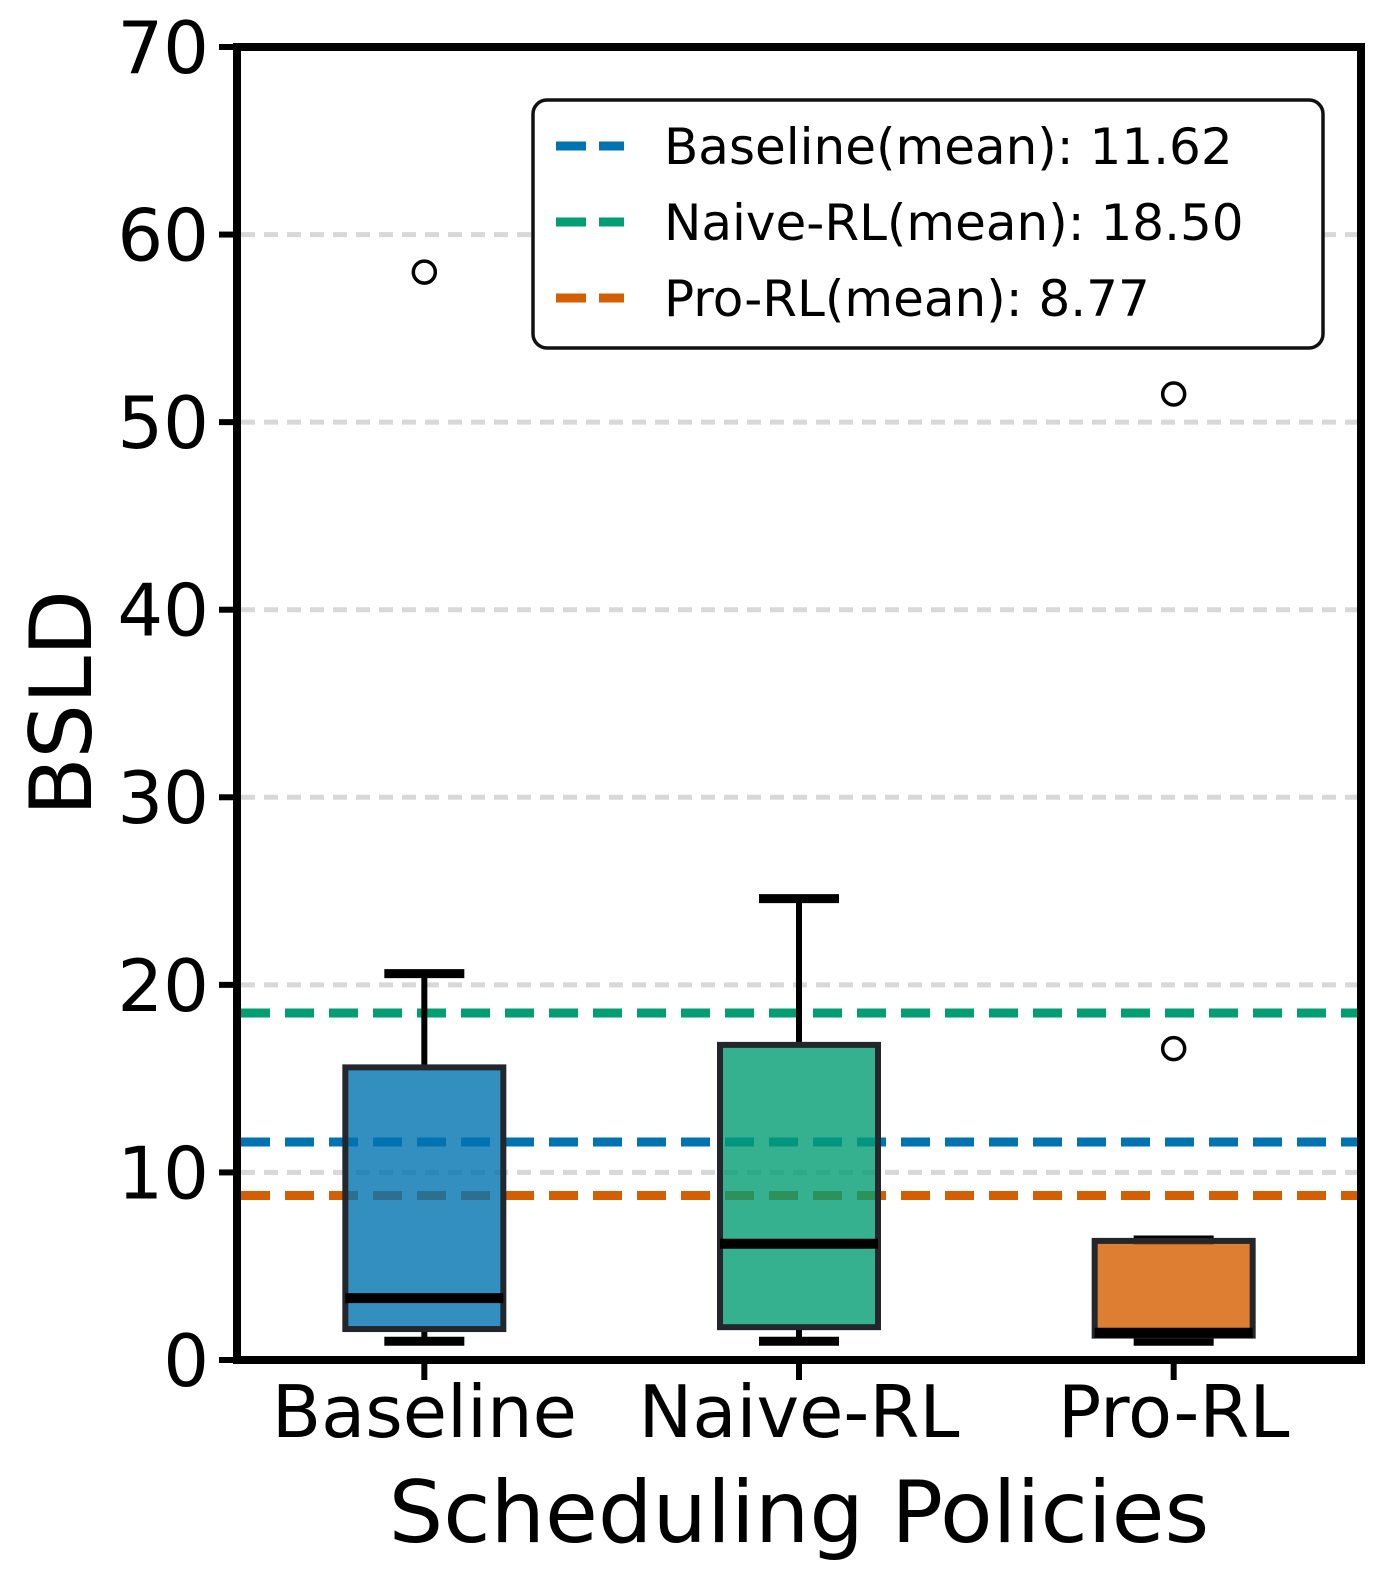  I want to click on y-tick-label-10: 10, so click(163, 1173).